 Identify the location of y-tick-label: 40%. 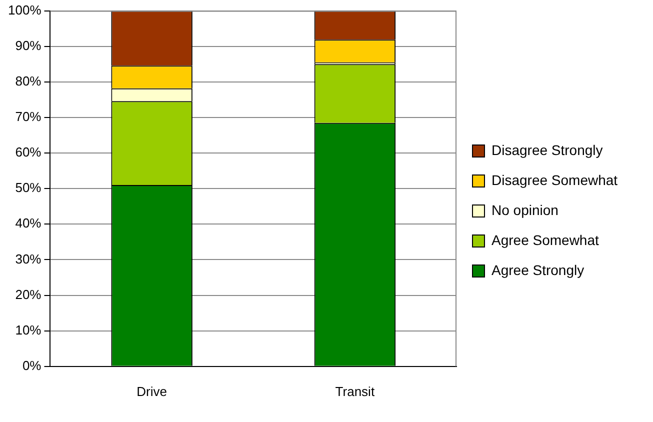
(28, 223).